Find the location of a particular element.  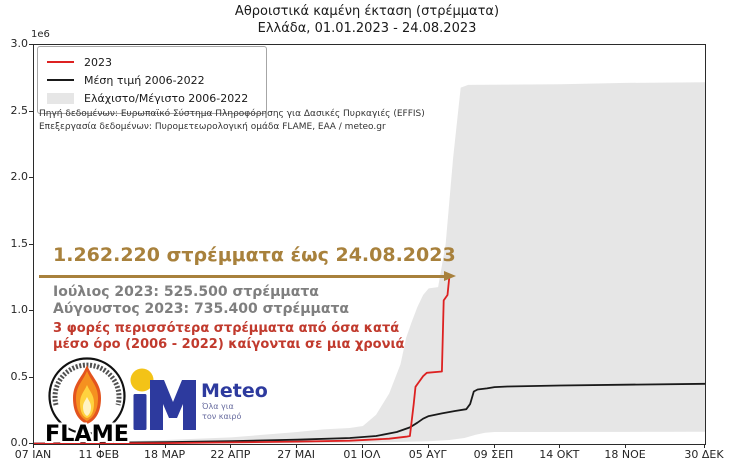

x-tick-label: 09 ΣΕΠ is located at coordinates (493, 454).